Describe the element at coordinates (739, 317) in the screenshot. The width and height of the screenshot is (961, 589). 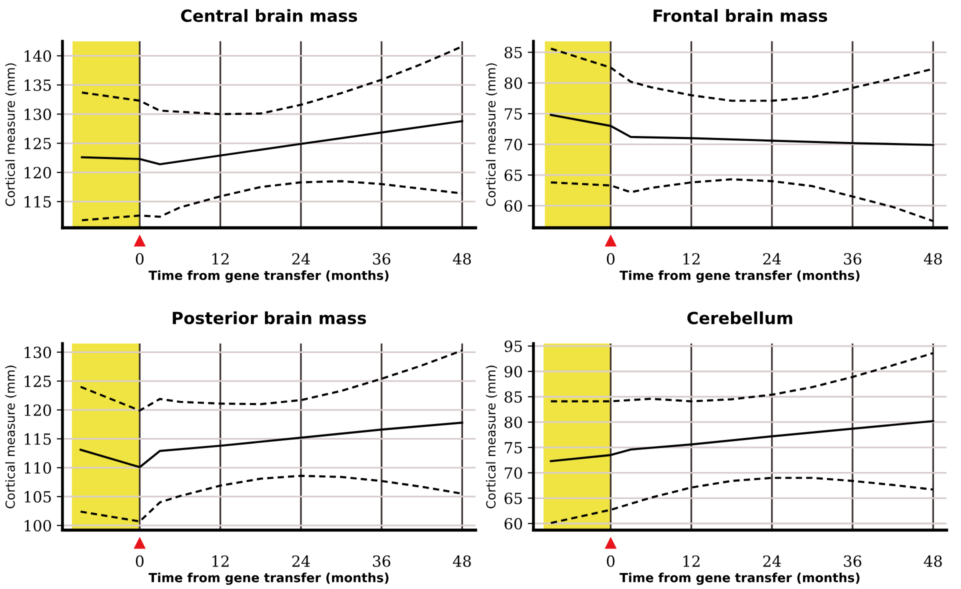
I see `chart-title: Cerebellum` at that location.